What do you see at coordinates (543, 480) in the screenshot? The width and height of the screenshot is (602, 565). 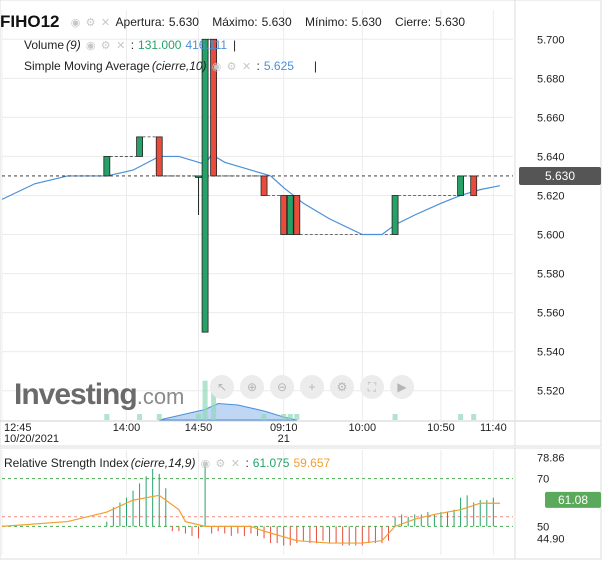 I see `rsi-tick-label: 70` at bounding box center [543, 480].